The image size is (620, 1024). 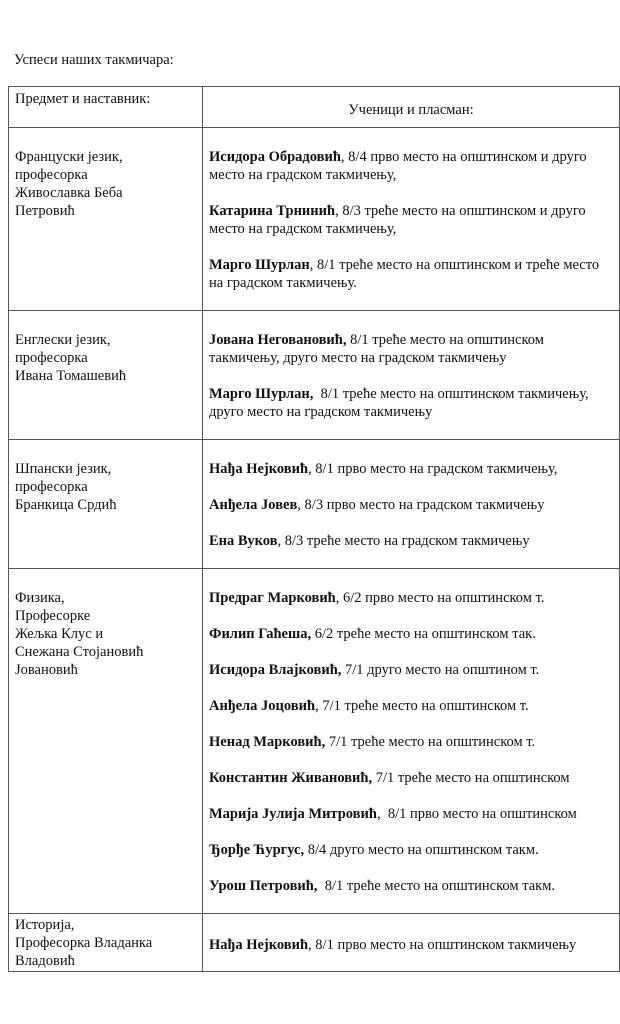 What do you see at coordinates (40, 598) in the screenshot?
I see `teacher-line: Физика,` at bounding box center [40, 598].